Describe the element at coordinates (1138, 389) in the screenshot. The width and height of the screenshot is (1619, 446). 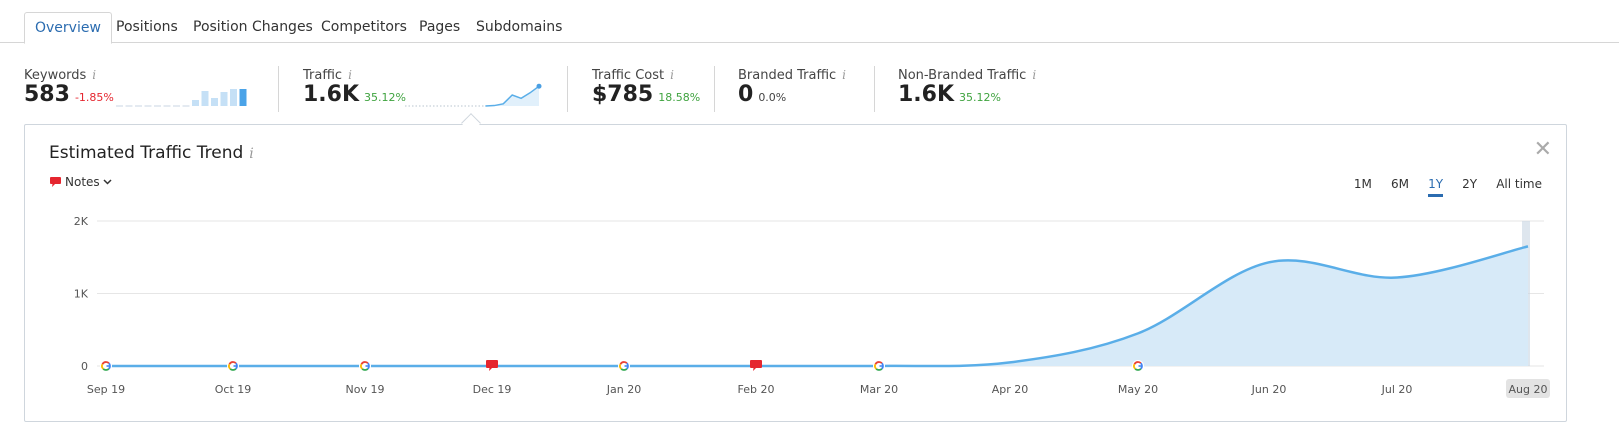
I see `x-tick-label: May 20` at that location.